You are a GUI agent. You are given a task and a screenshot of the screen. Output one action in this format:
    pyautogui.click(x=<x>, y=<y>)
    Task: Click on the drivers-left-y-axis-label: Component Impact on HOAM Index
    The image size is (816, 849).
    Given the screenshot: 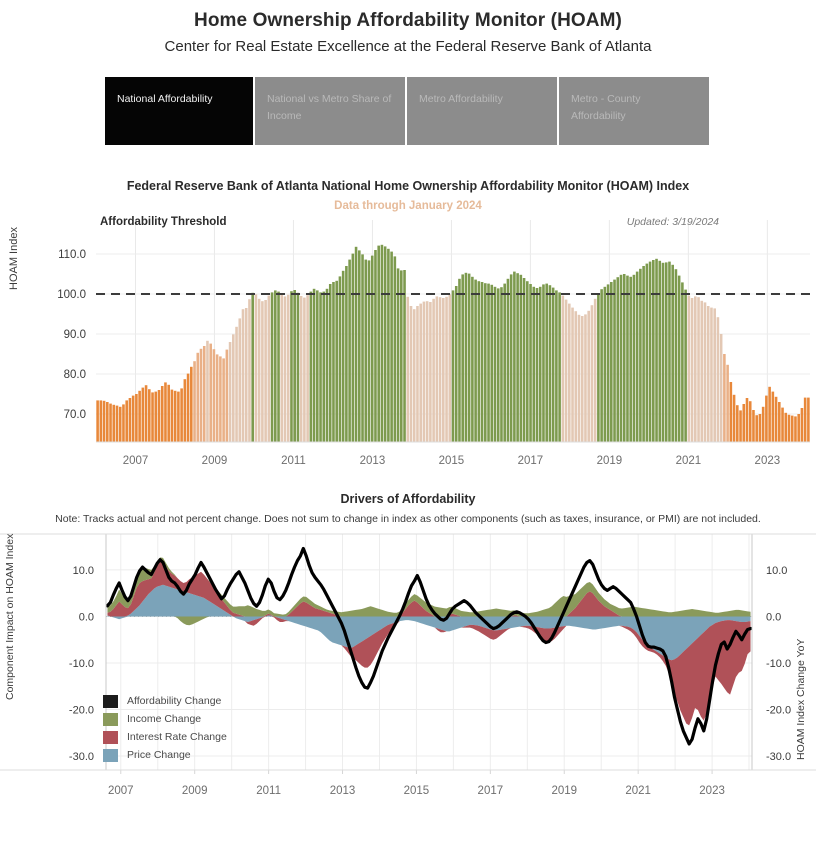 What is the action you would take?
    pyautogui.click(x=10, y=616)
    